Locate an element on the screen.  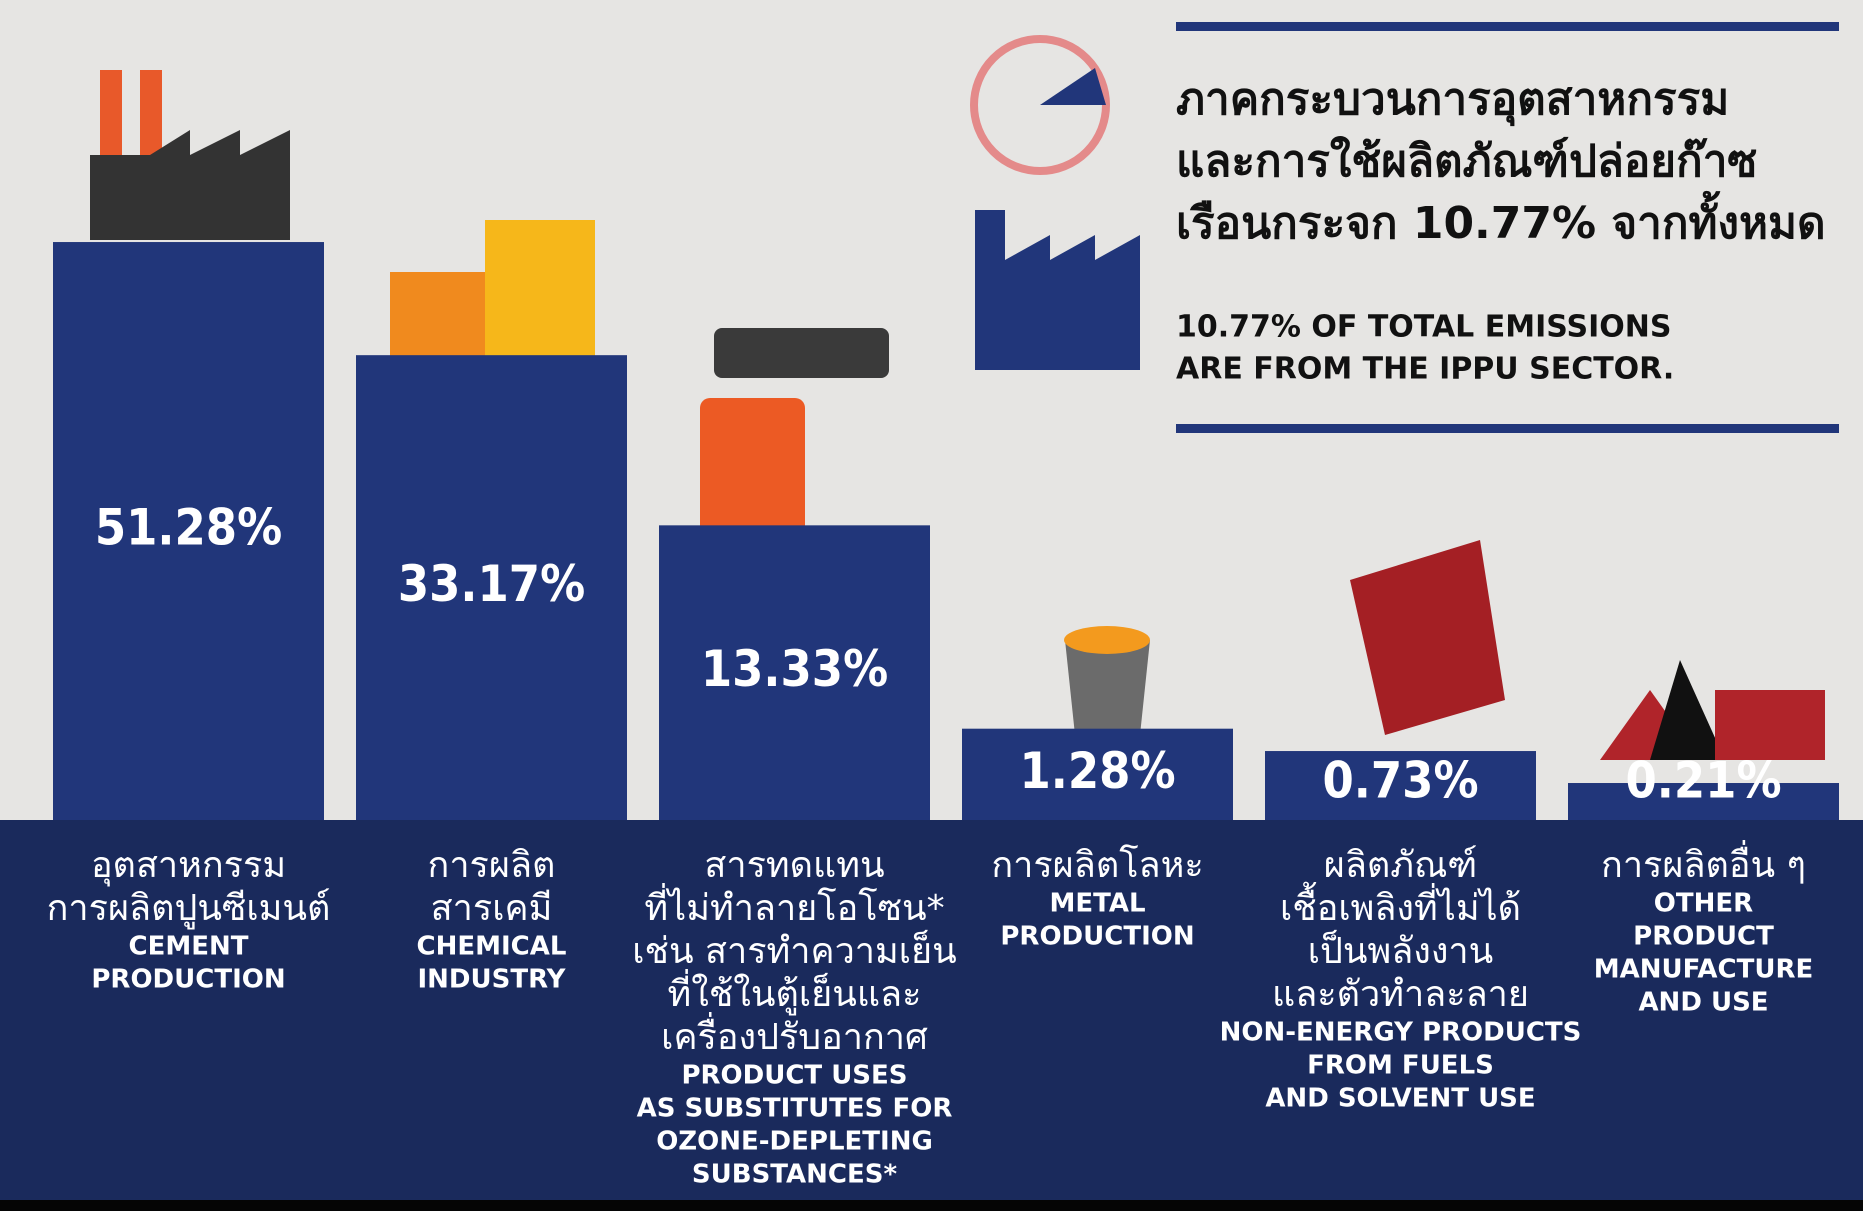
category-label-en: INDUSTRY is located at coordinates (491, 980).